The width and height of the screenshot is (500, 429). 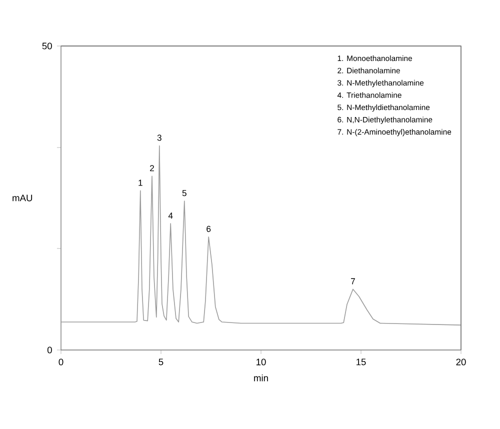 What do you see at coordinates (159, 137) in the screenshot?
I see `annotation: 3` at bounding box center [159, 137].